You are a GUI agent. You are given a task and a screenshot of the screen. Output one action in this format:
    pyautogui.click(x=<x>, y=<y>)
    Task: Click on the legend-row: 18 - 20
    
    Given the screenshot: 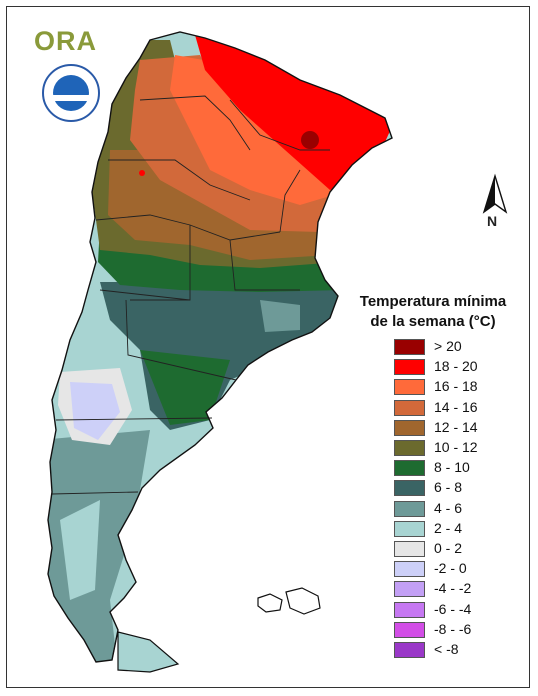 What is the action you would take?
    pyautogui.click(x=459, y=366)
    